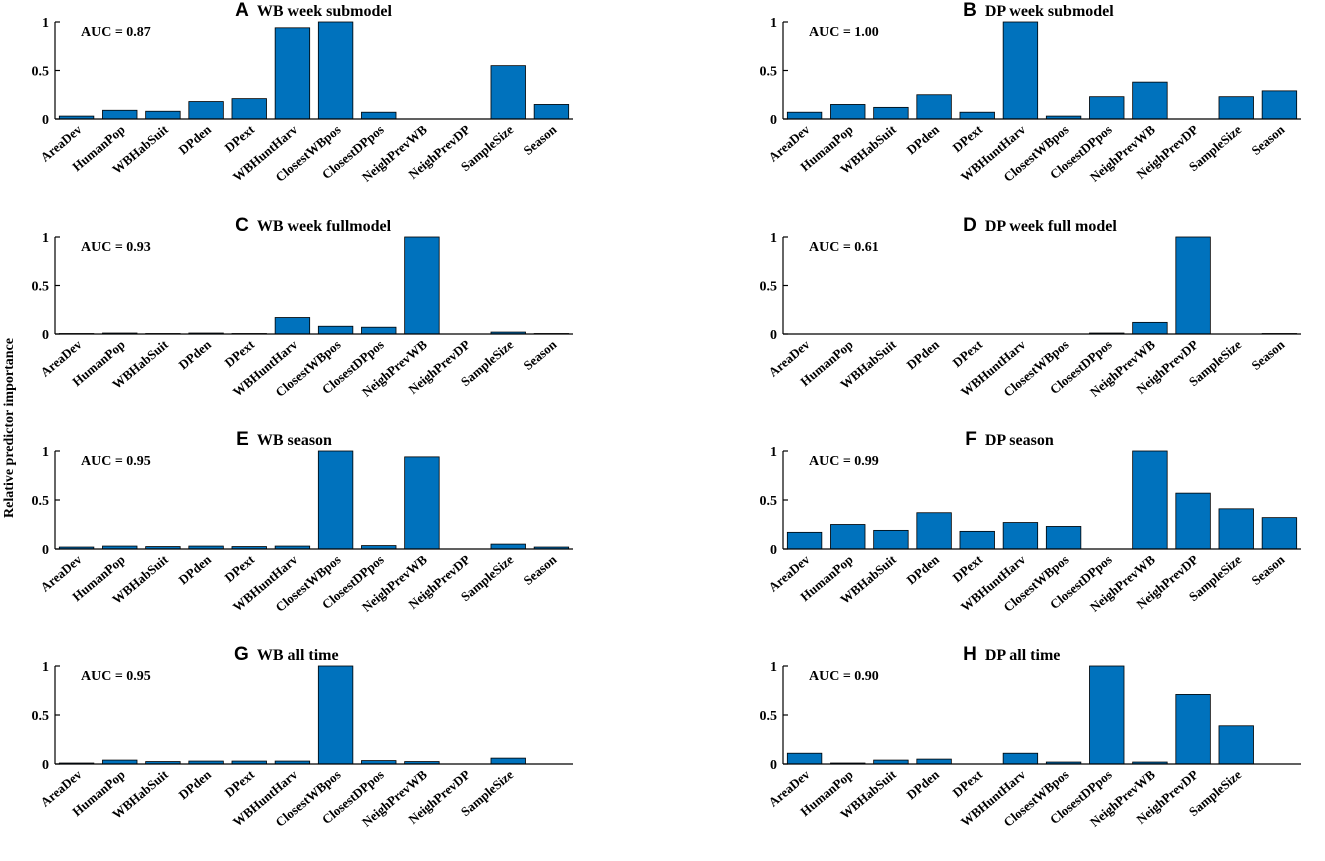 Image resolution: width=1325 pixels, height=861 pixels. What do you see at coordinates (844, 247) in the screenshot?
I see `auc-annotation: AUC = 0.61` at bounding box center [844, 247].